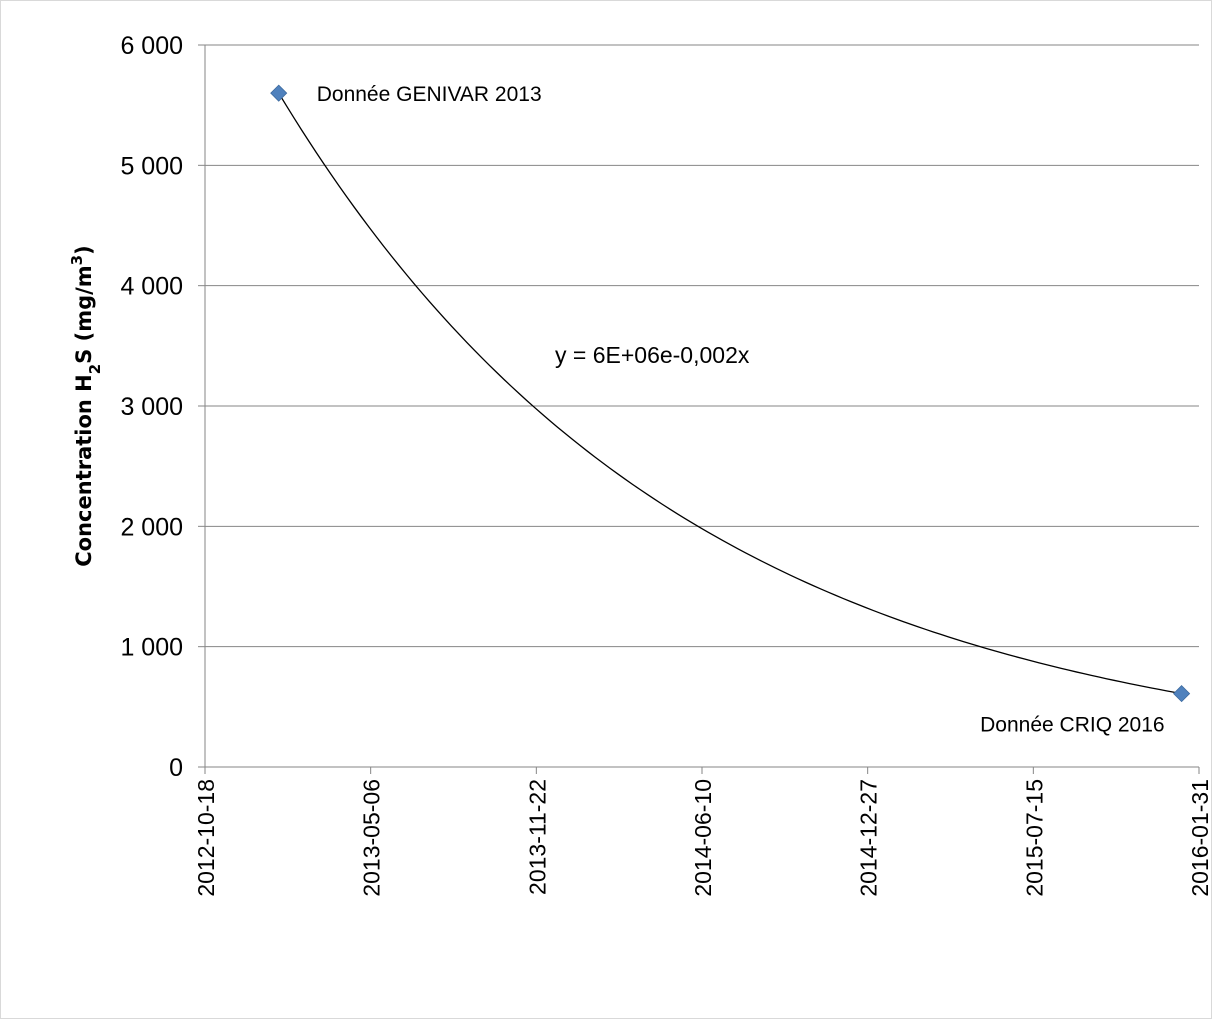 Image resolution: width=1212 pixels, height=1020 pixels. I want to click on x-tick-label: 2016-01-31, so click(1199, 838).